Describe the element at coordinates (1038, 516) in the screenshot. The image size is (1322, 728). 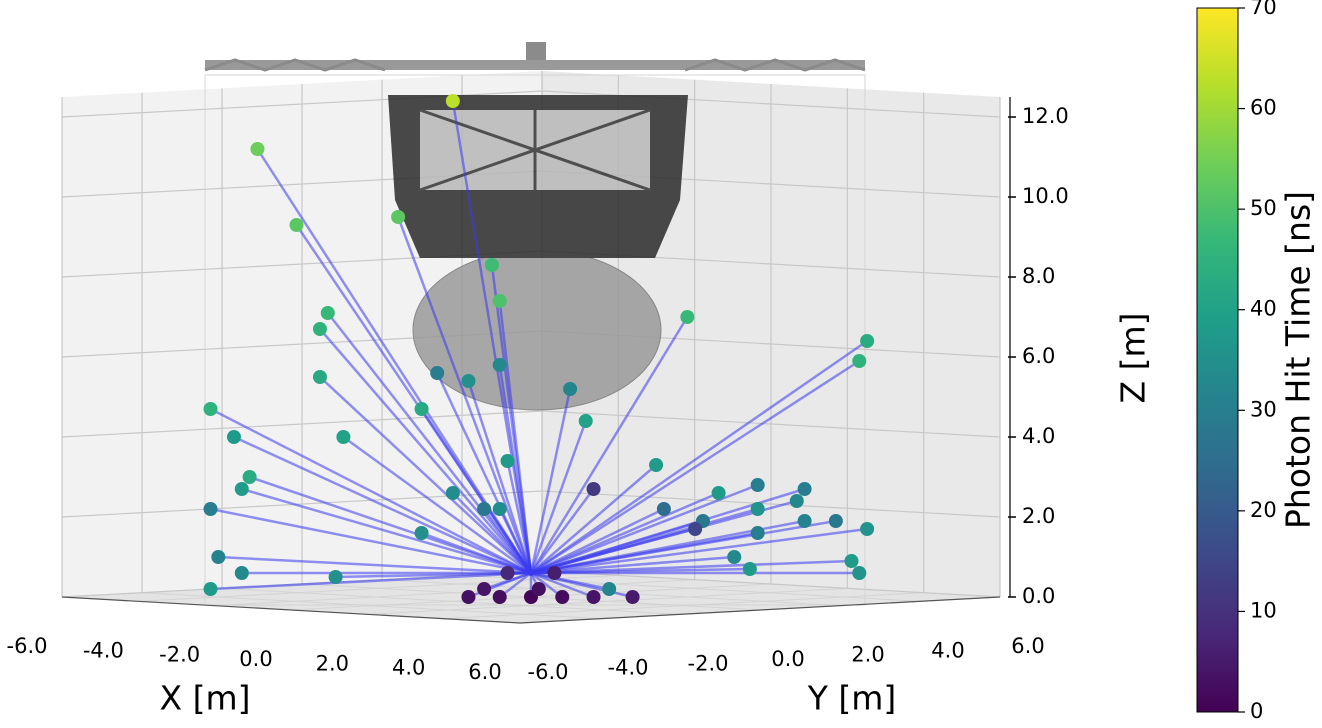
I see `z-tick-label: 2.0` at that location.